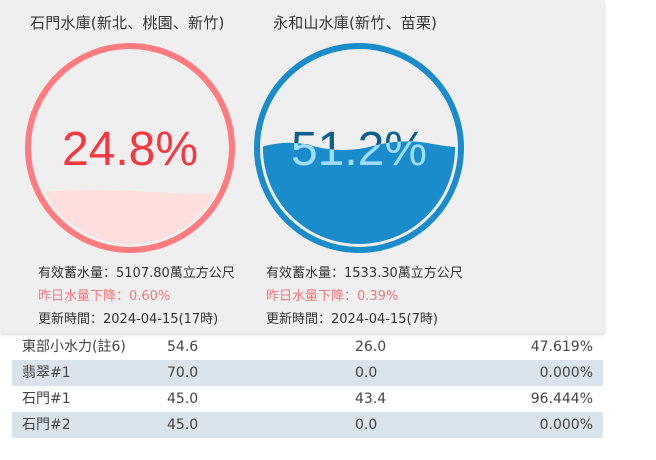 The width and height of the screenshot is (656, 460). I want to click on table-row: 東部小水力(註6) 54.6 26.0 47.619%, so click(307, 347).